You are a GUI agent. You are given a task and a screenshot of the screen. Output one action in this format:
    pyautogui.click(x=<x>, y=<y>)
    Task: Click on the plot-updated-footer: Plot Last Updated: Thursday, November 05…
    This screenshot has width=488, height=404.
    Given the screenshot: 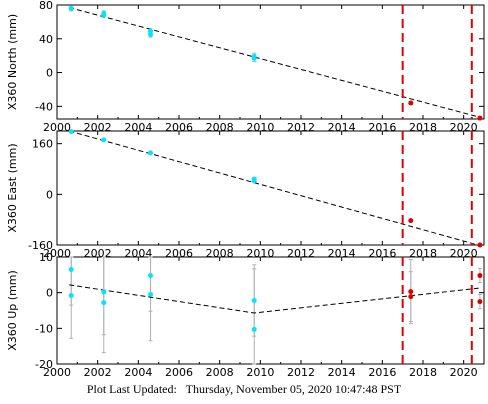 What is the action you would take?
    pyautogui.click(x=244, y=389)
    